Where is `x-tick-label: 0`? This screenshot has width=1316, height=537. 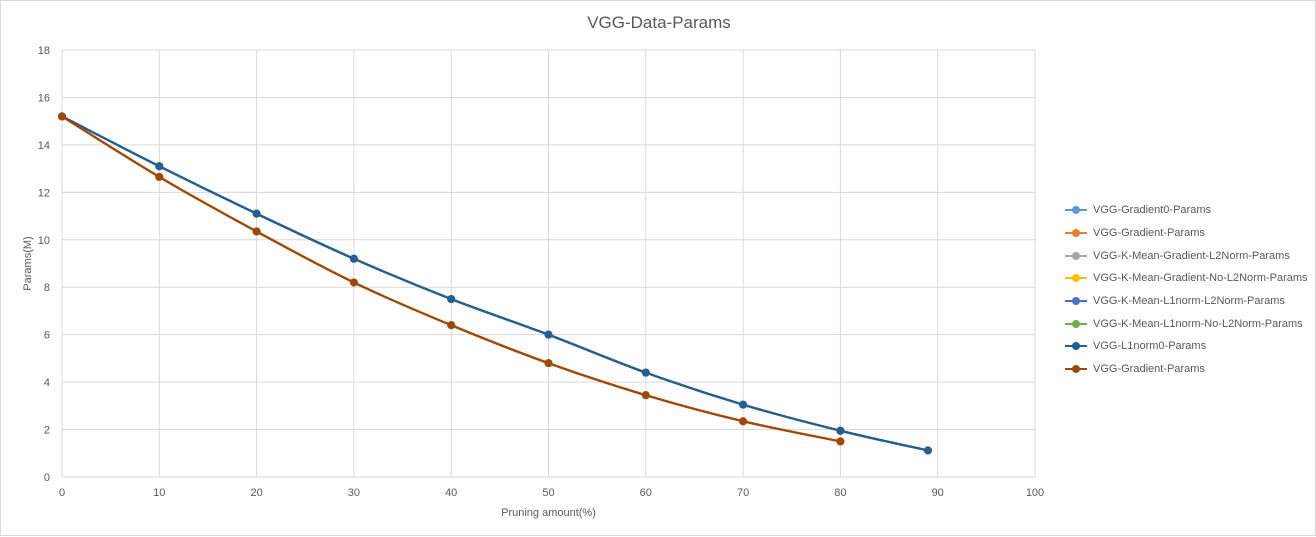
x-tick-label: 0 is located at coordinates (62, 493).